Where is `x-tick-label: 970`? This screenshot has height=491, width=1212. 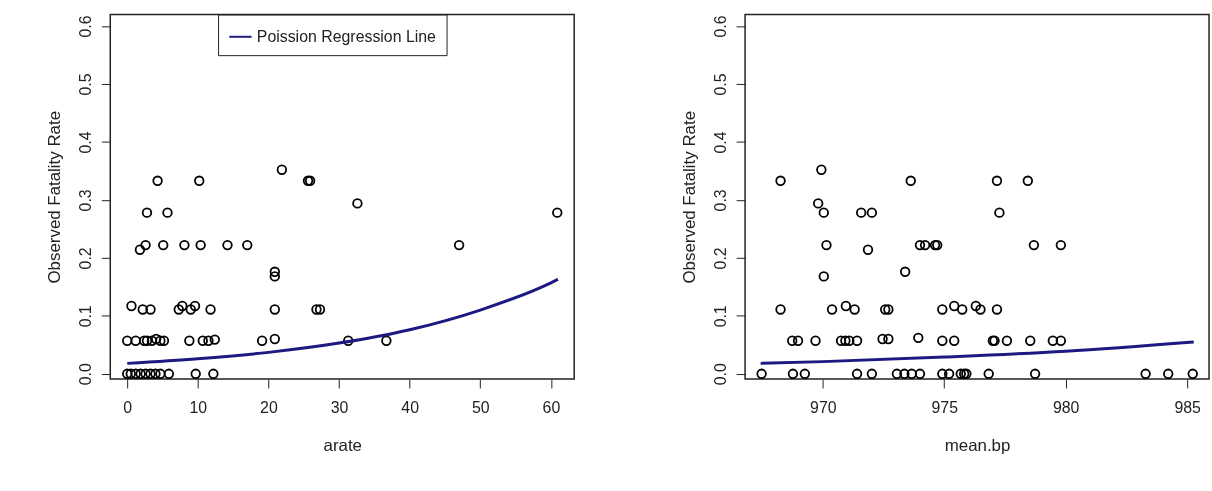 x-tick-label: 970 is located at coordinates (823, 408).